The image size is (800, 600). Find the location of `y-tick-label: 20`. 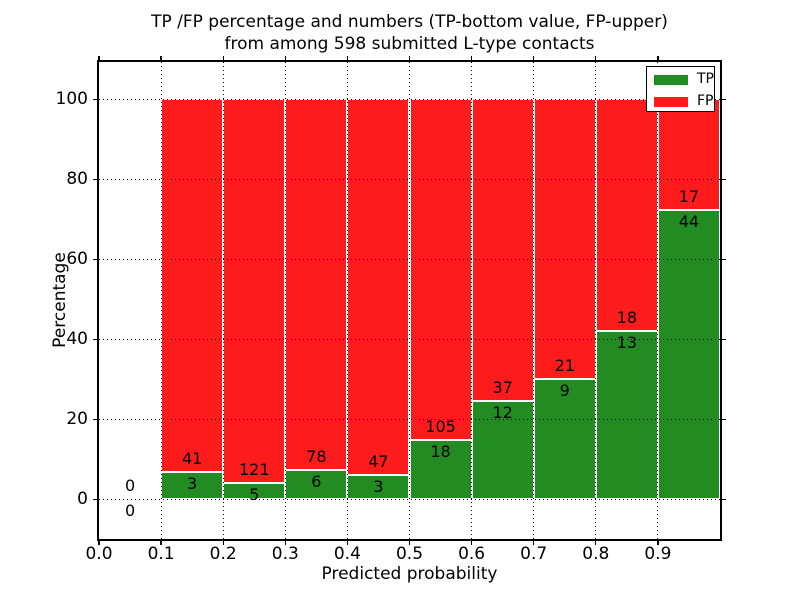

y-tick-label: 20 is located at coordinates (77, 419).